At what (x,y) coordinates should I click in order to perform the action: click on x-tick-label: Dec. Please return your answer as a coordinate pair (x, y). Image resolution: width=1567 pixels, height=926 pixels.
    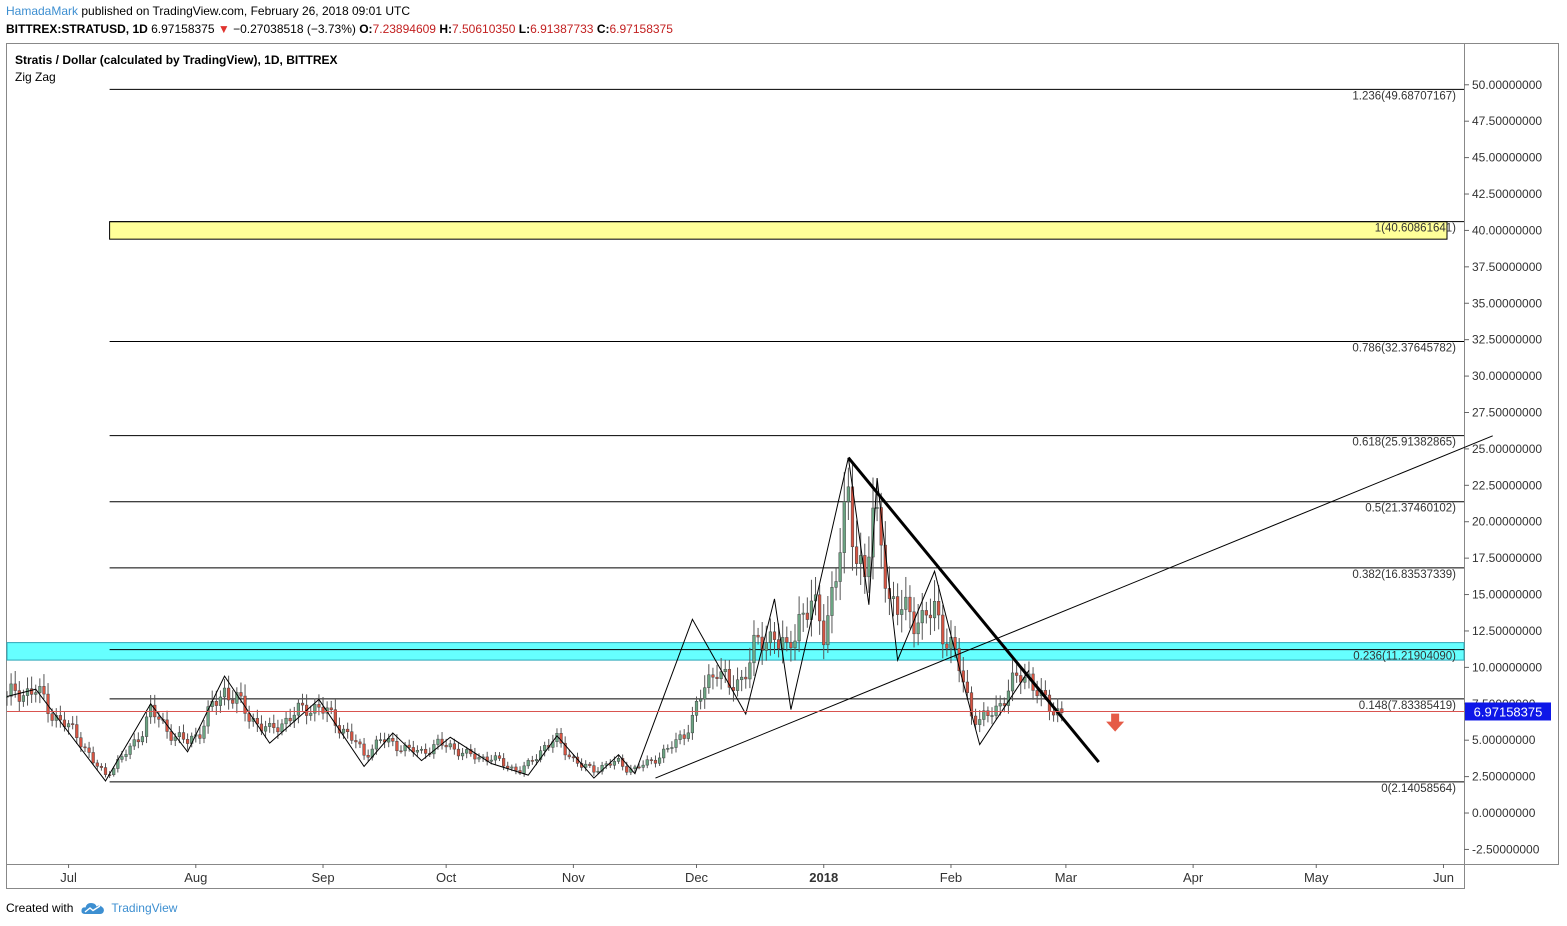
    Looking at the image, I should click on (697, 877).